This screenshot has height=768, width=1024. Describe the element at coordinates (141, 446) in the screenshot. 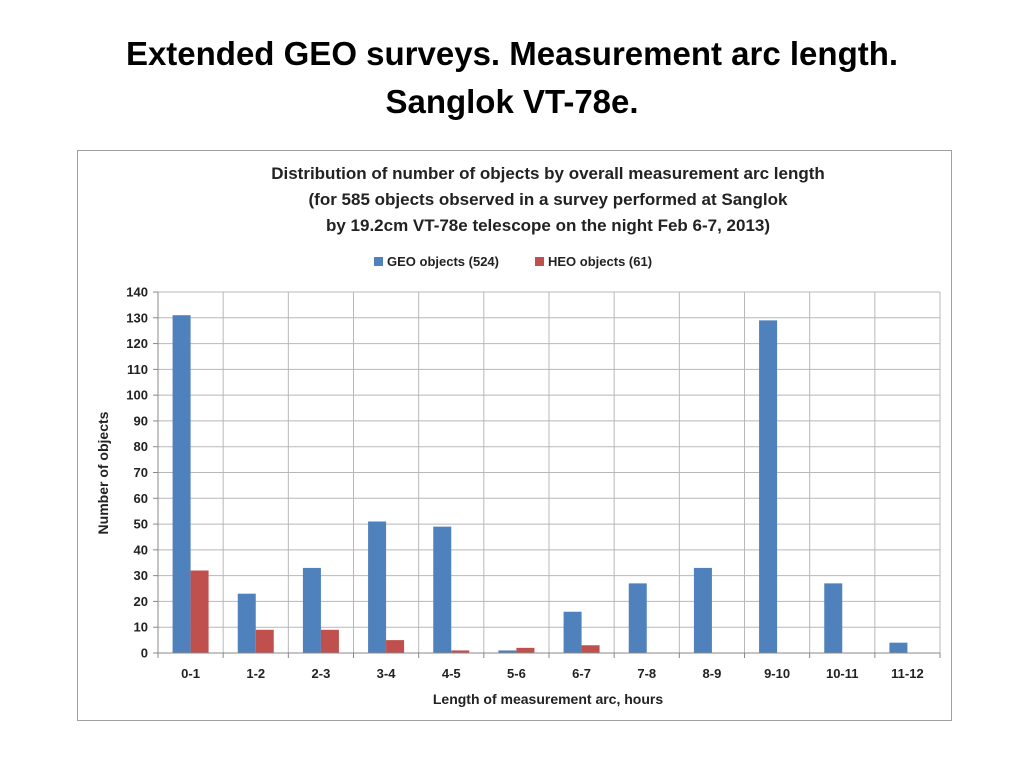

I see `y-tick-label: 80` at that location.